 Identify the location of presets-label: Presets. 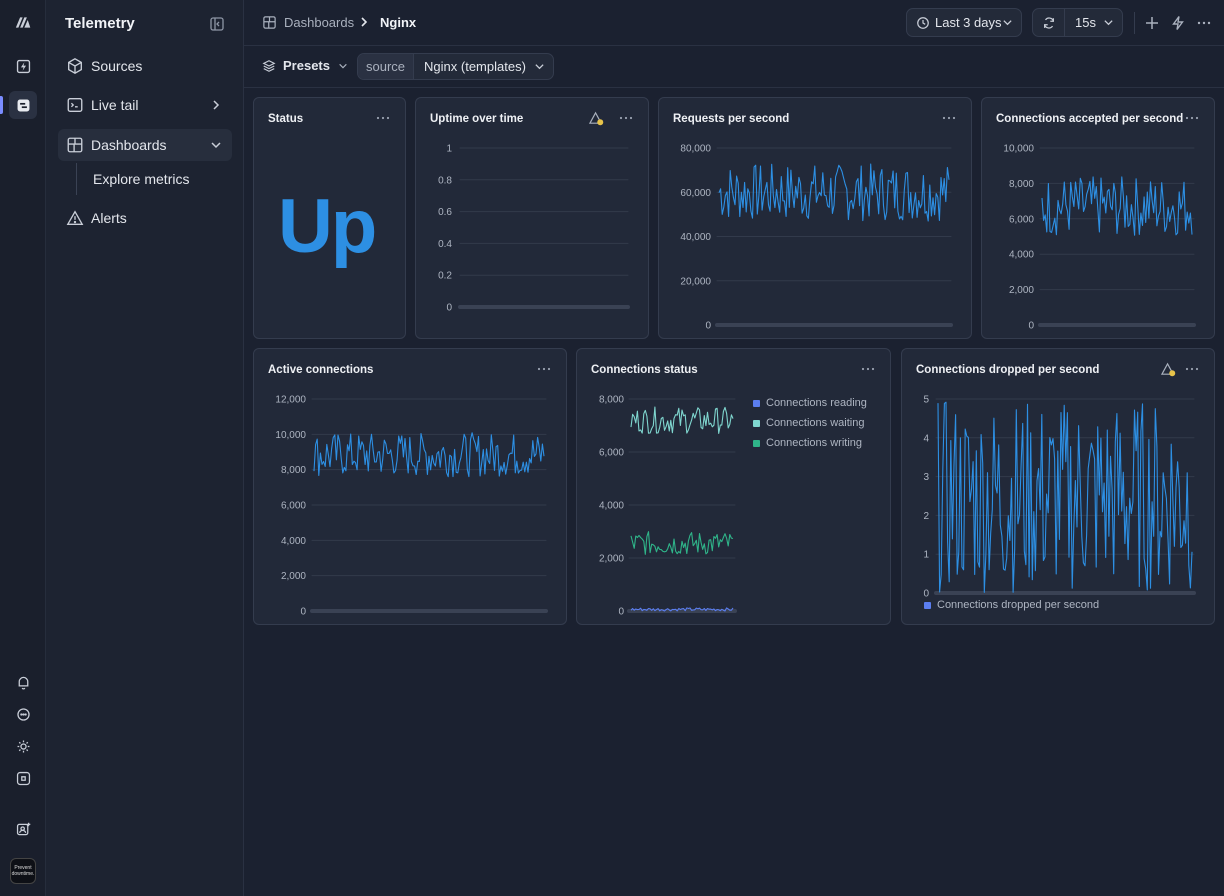
(306, 65).